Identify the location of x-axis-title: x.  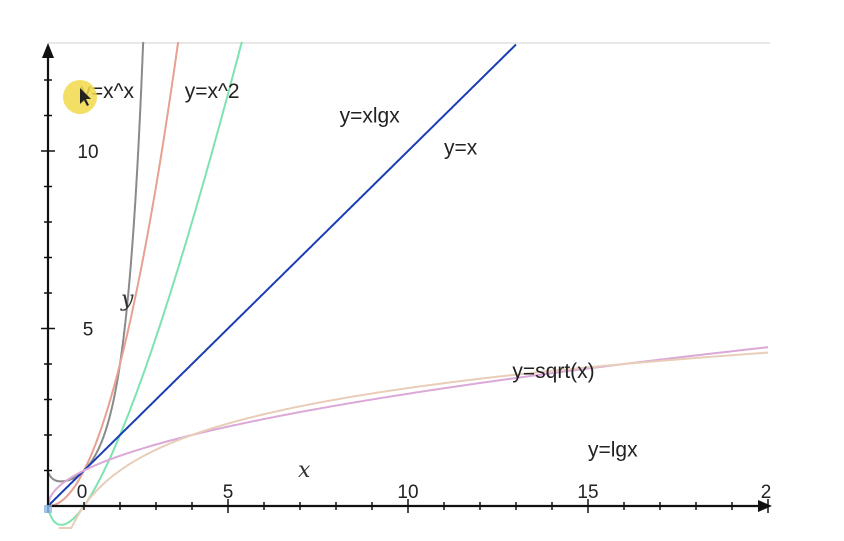
(304, 470).